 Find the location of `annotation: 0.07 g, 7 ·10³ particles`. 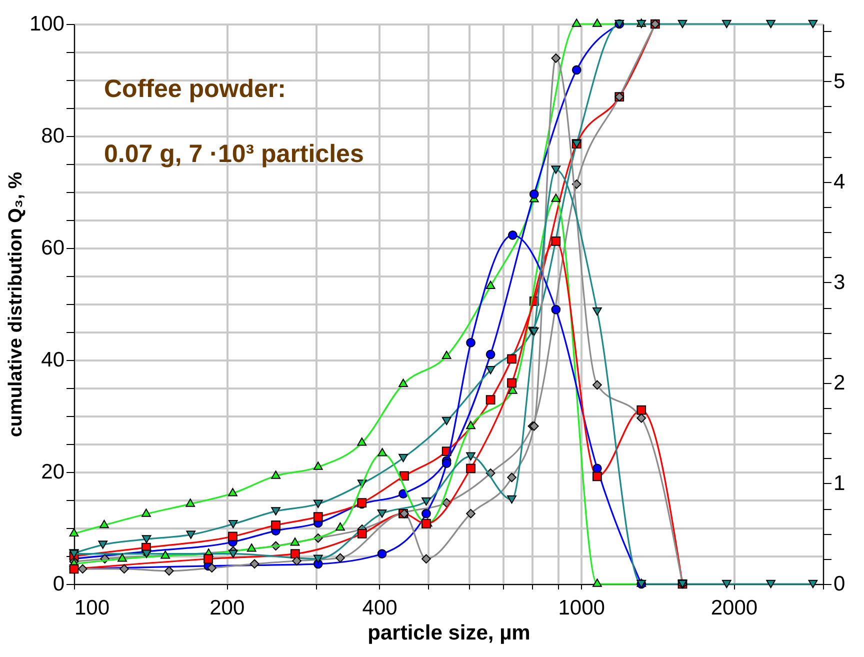

annotation: 0.07 g, 7 ·10³ particles is located at coordinates (234, 154).